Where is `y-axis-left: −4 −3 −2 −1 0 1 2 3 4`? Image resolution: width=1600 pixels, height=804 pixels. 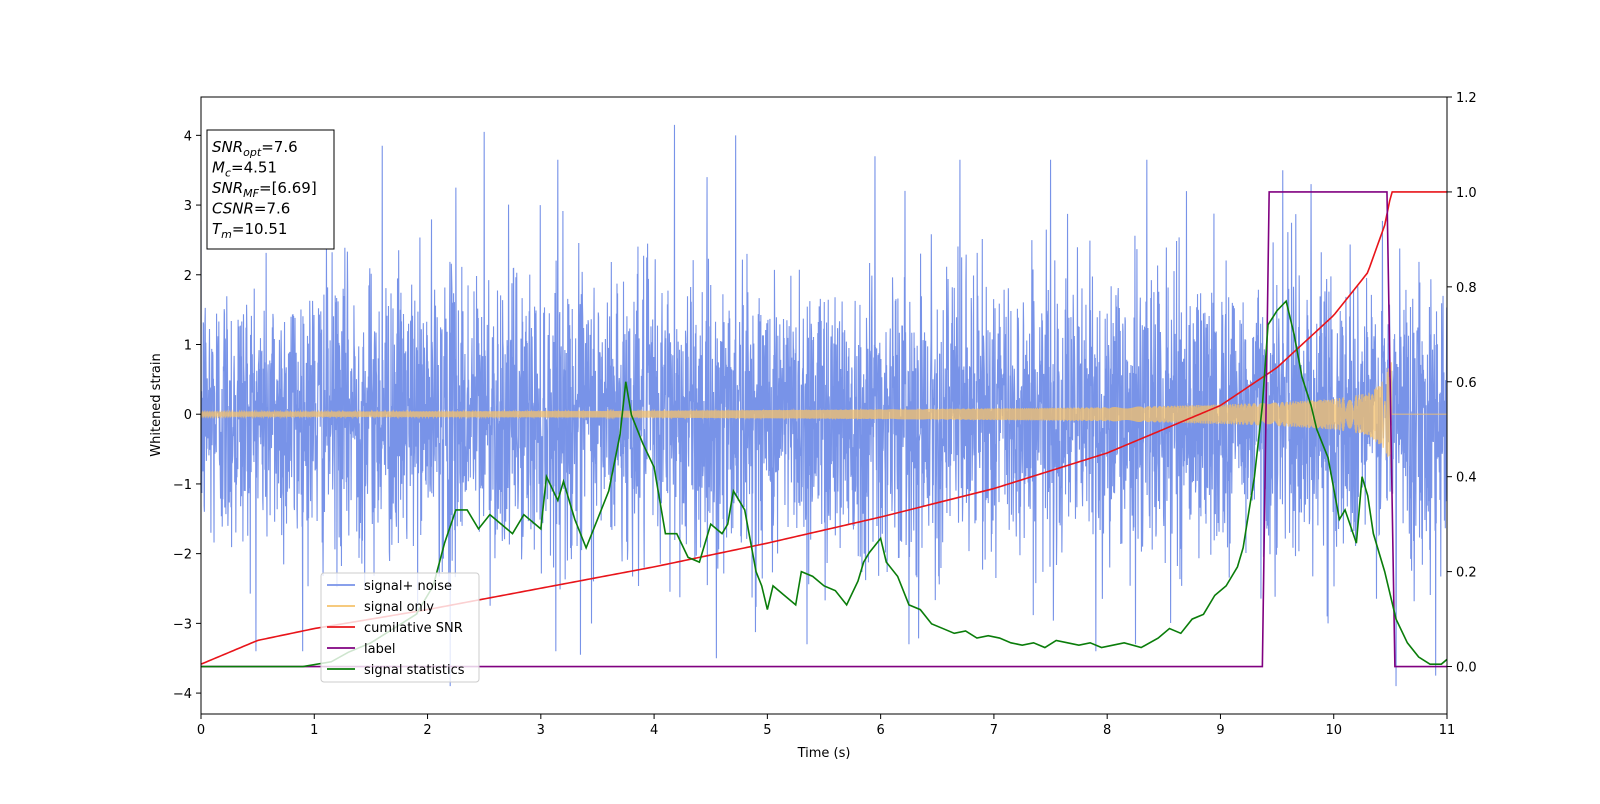 y-axis-left: −4 −3 −2 −1 0 1 2 3 4 is located at coordinates (187, 415).